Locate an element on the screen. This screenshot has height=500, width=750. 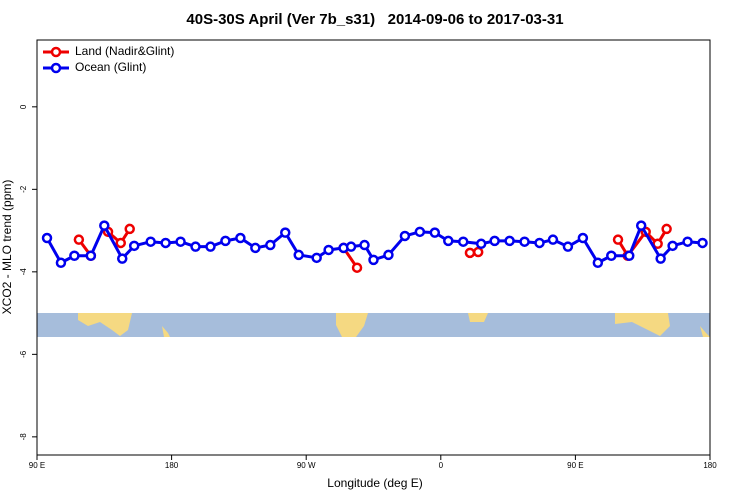
legend-label: Ocean (Glint) is located at coordinates (110, 67).